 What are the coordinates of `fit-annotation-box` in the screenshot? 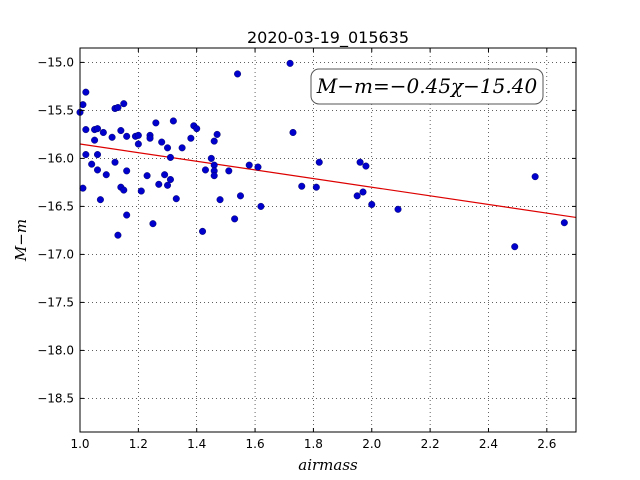 It's located at (427, 86).